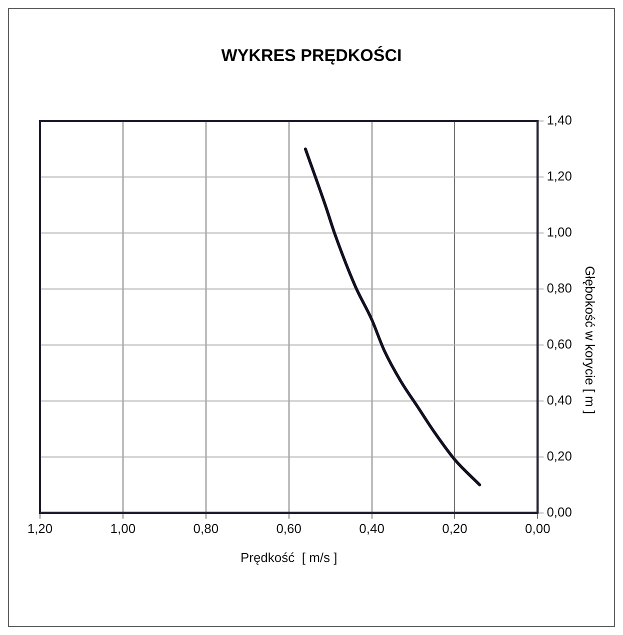  What do you see at coordinates (40, 528) in the screenshot?
I see `x-tick-label: 1,20` at bounding box center [40, 528].